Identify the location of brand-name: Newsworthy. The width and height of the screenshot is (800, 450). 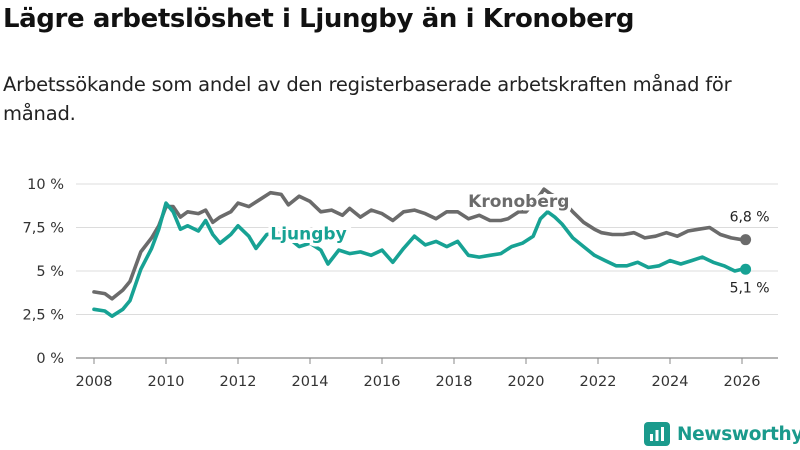
(738, 434).